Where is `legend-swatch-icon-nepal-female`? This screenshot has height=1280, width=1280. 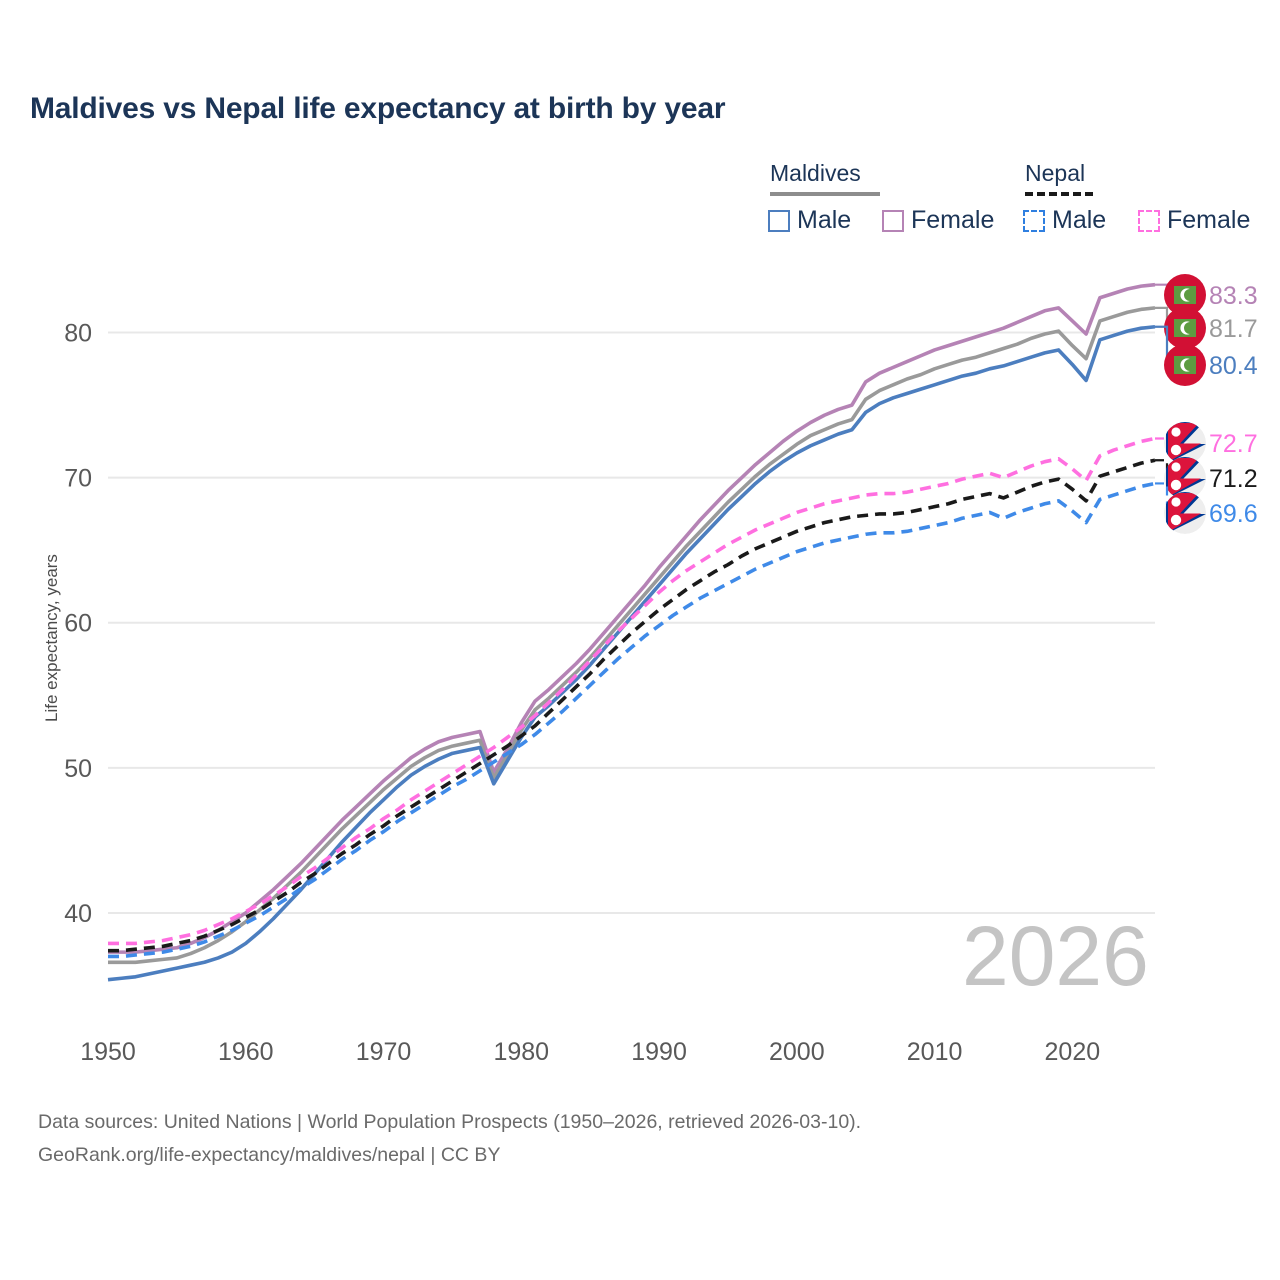 legend-swatch-icon-nepal-female is located at coordinates (1149, 220).